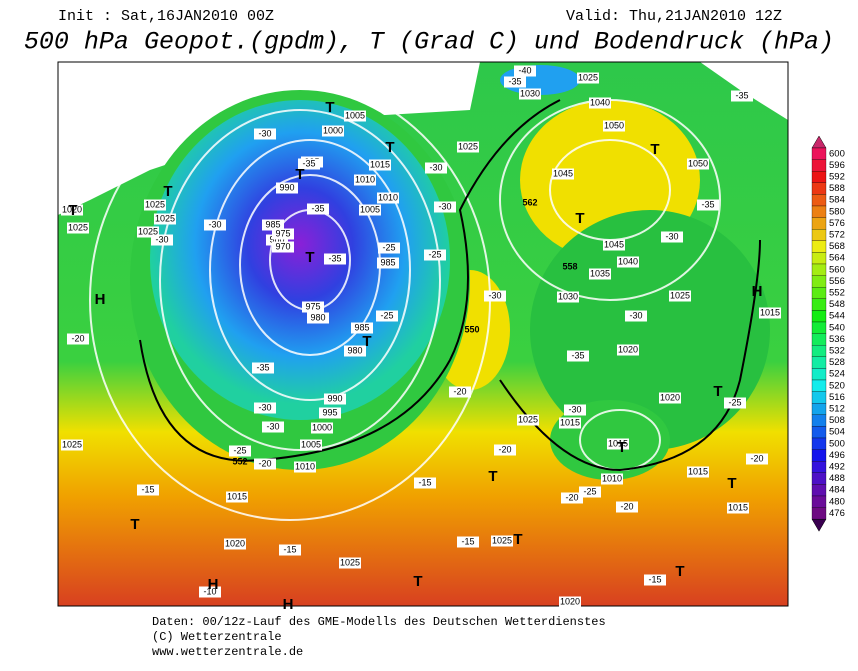 The image size is (858, 671). What do you see at coordinates (837, 188) in the screenshot?
I see `colorbar-label: 588` at bounding box center [837, 188].